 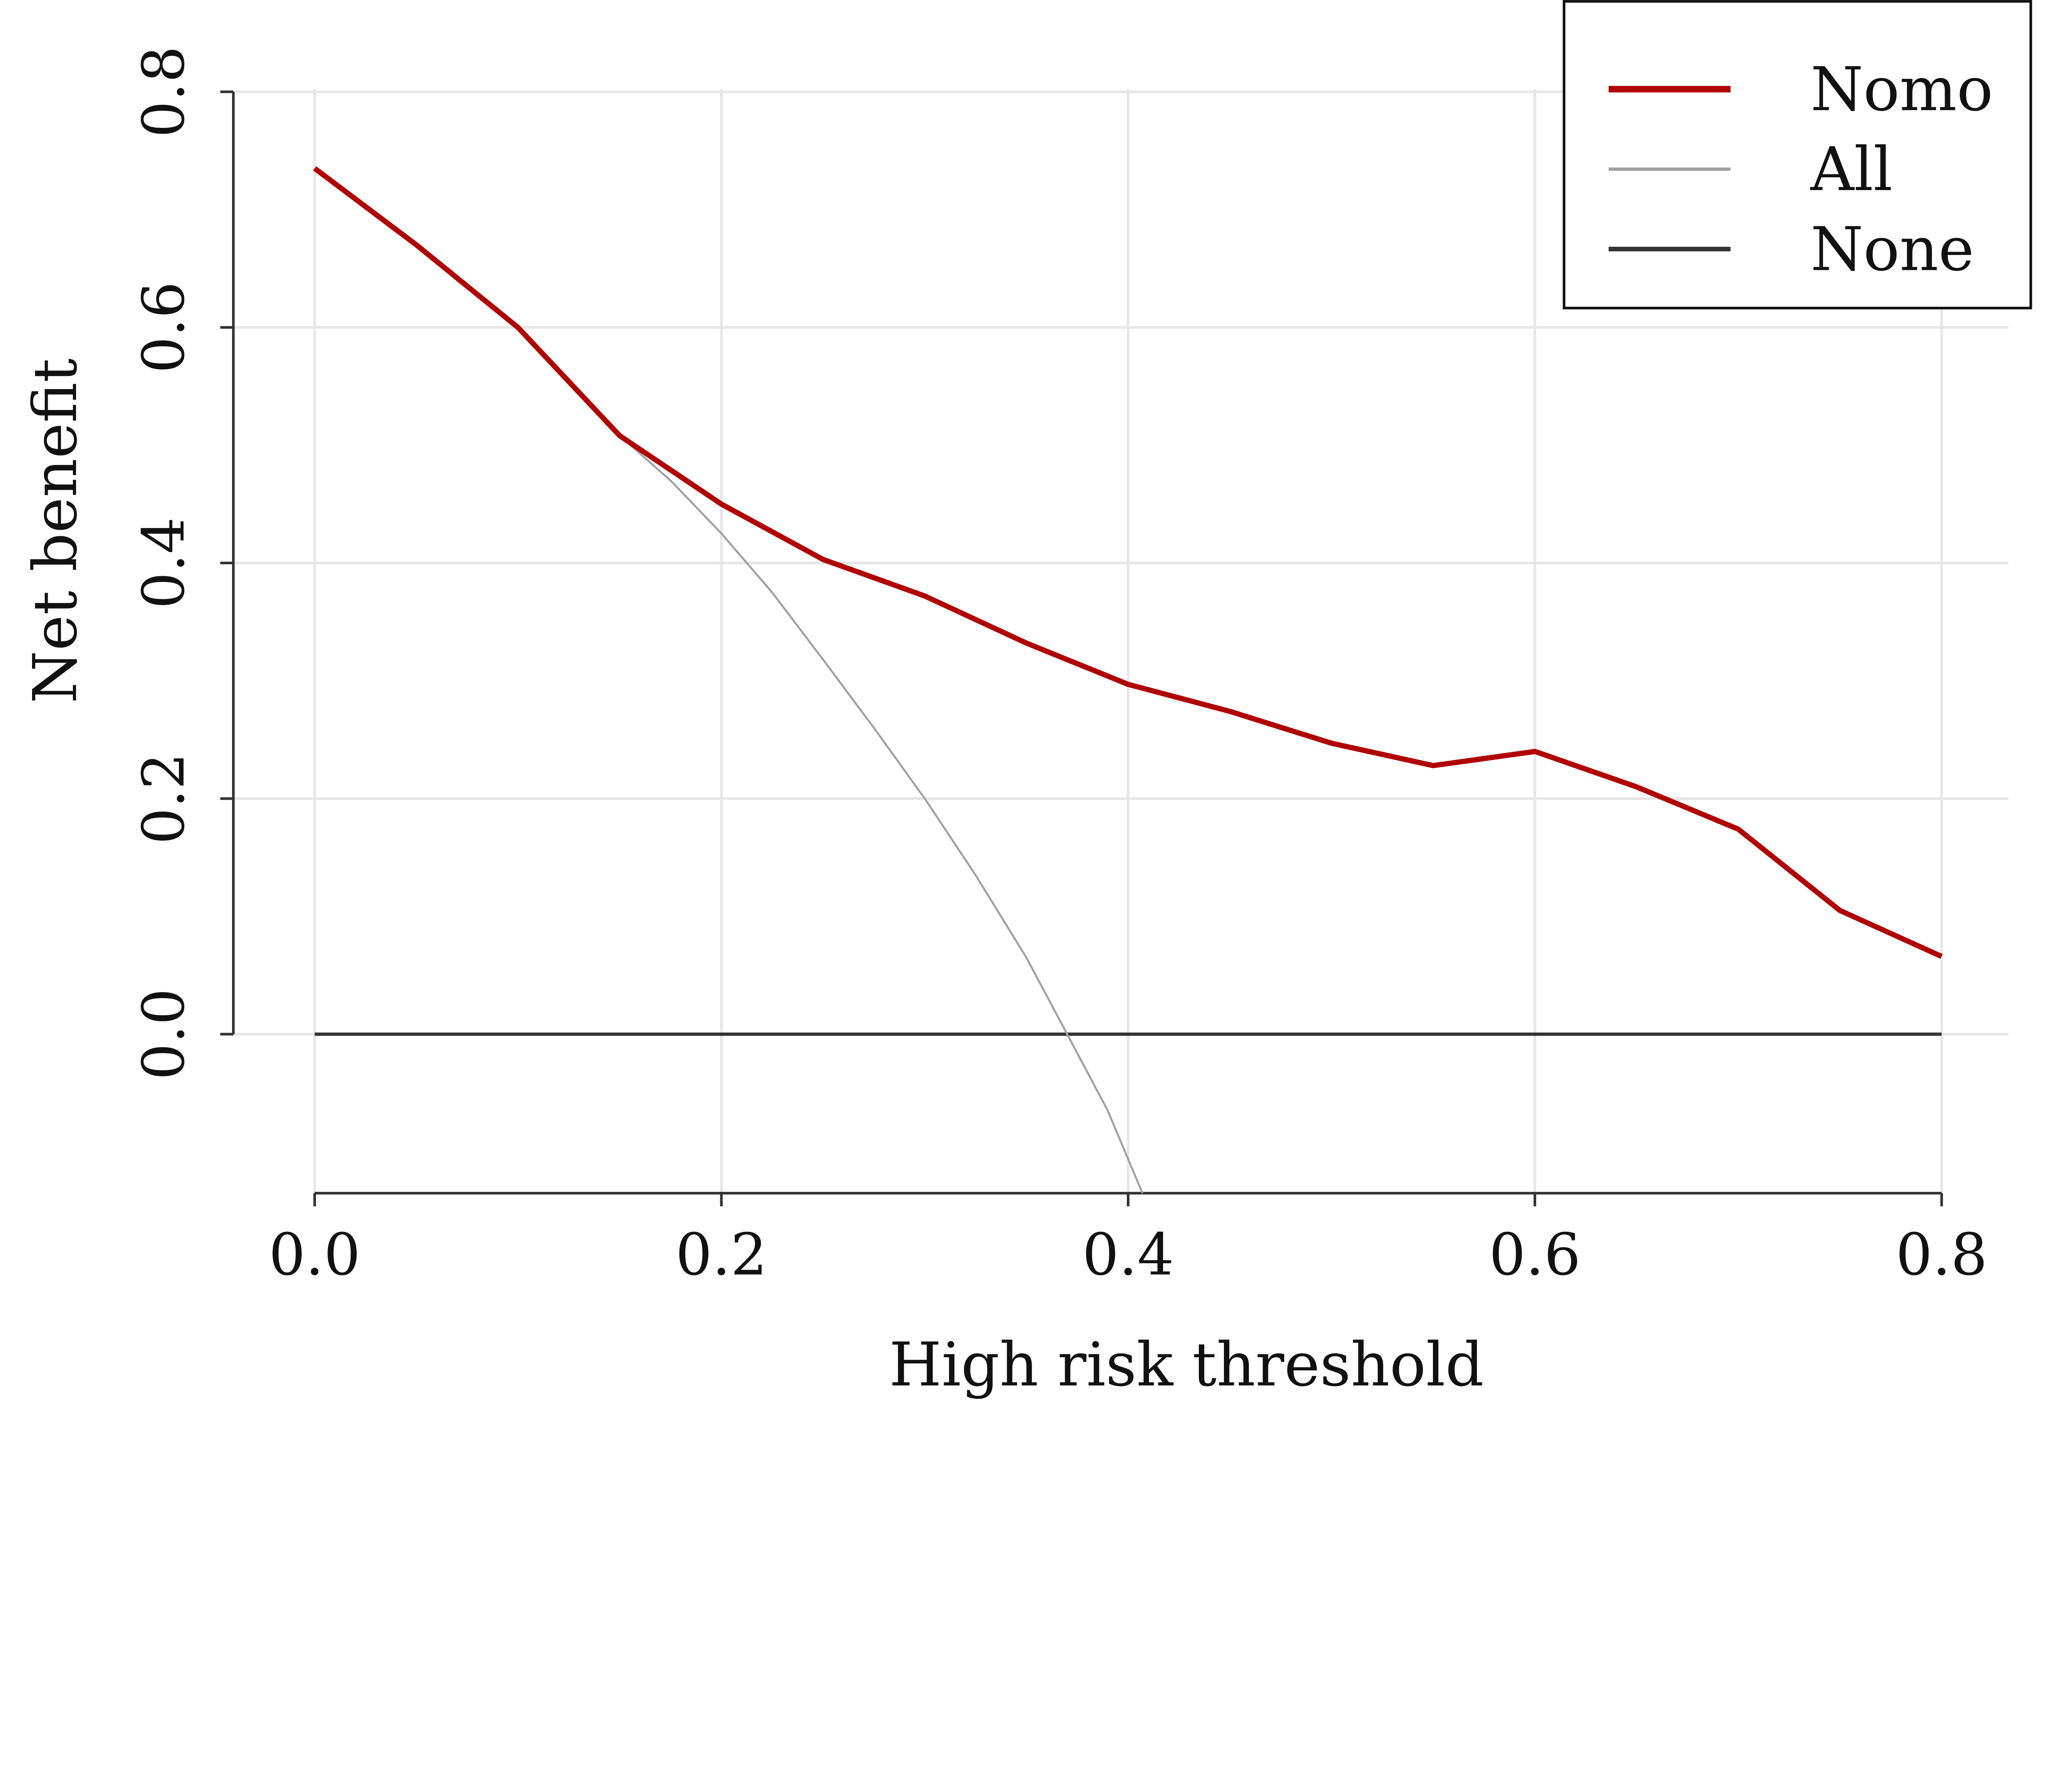 What do you see at coordinates (163, 563) in the screenshot?
I see `y-tick-label: 0.4` at bounding box center [163, 563].